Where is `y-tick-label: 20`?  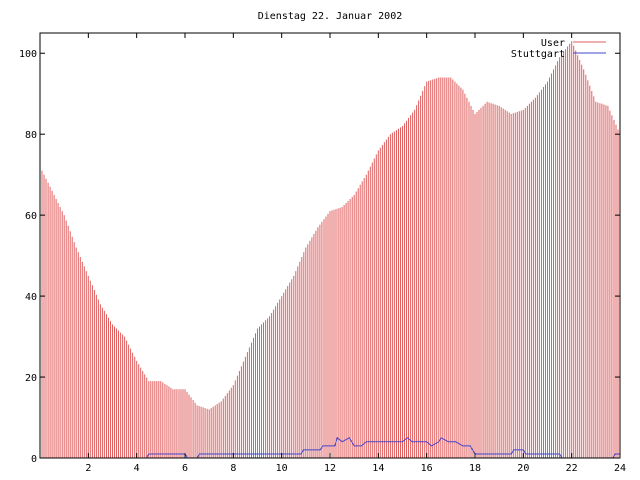 y-tick-label: 20 is located at coordinates (31, 378).